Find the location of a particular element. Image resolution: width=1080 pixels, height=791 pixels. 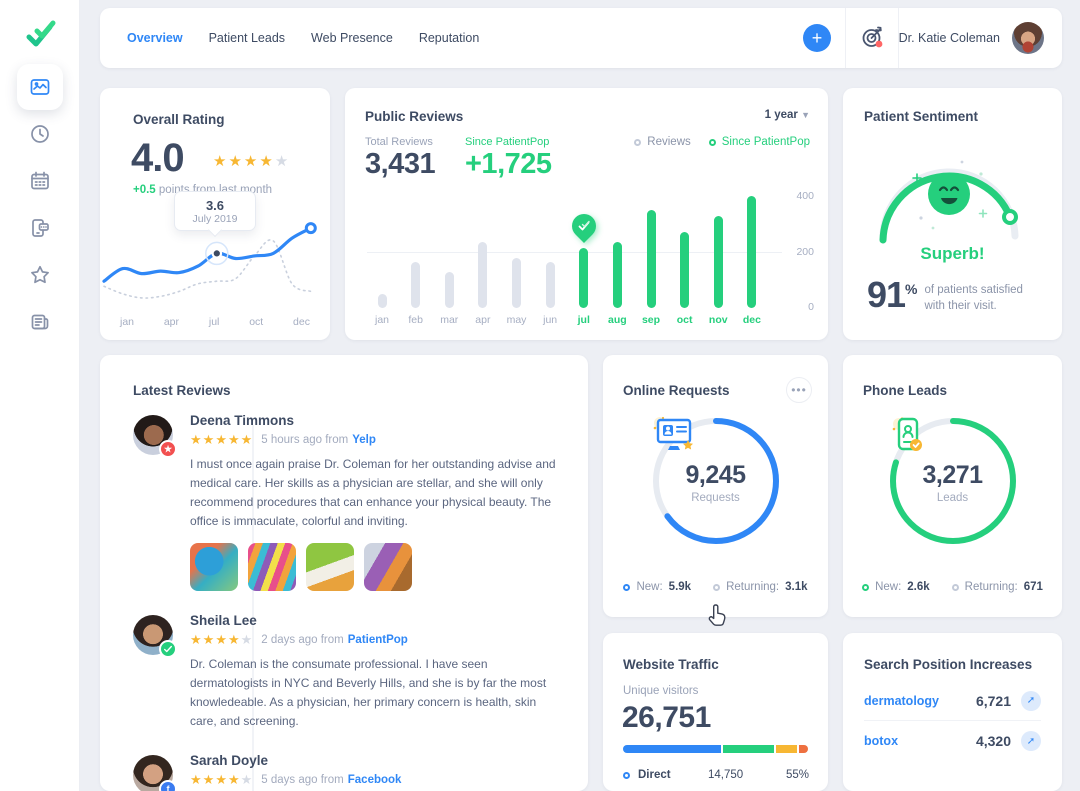

x-label: apr is located at coordinates (171, 322).